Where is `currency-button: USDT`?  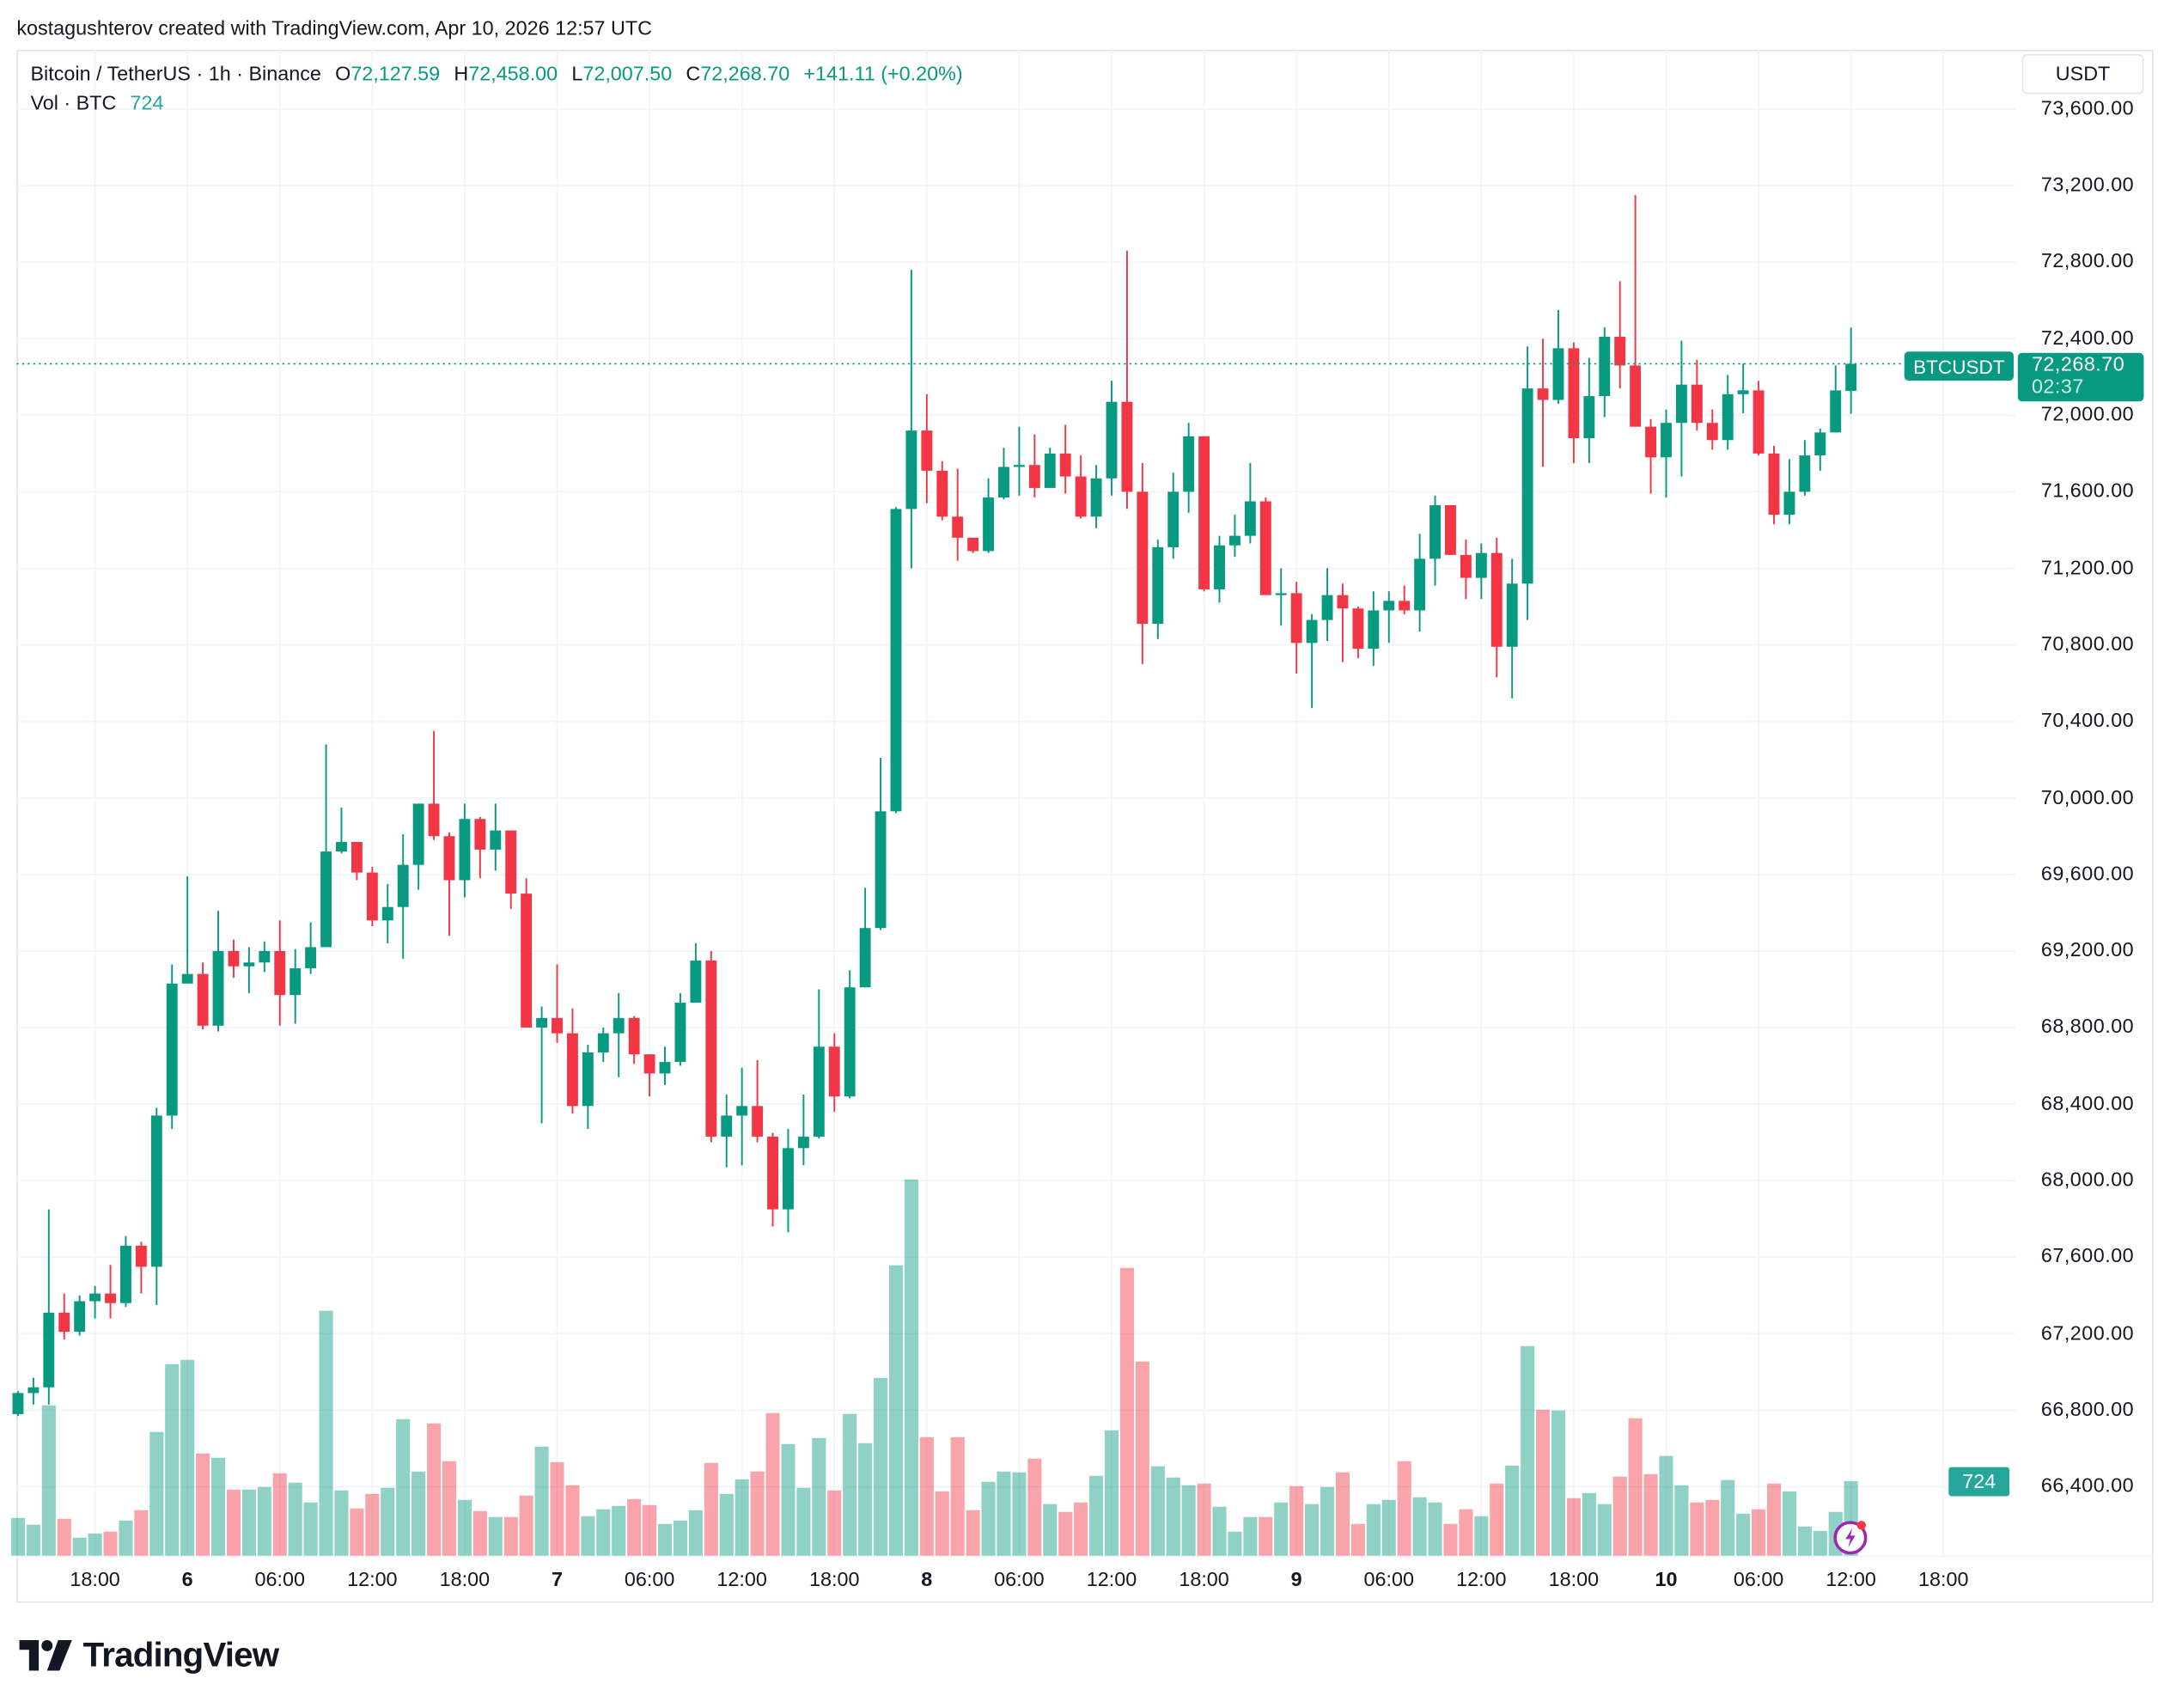
currency-button: USDT is located at coordinates (2082, 74).